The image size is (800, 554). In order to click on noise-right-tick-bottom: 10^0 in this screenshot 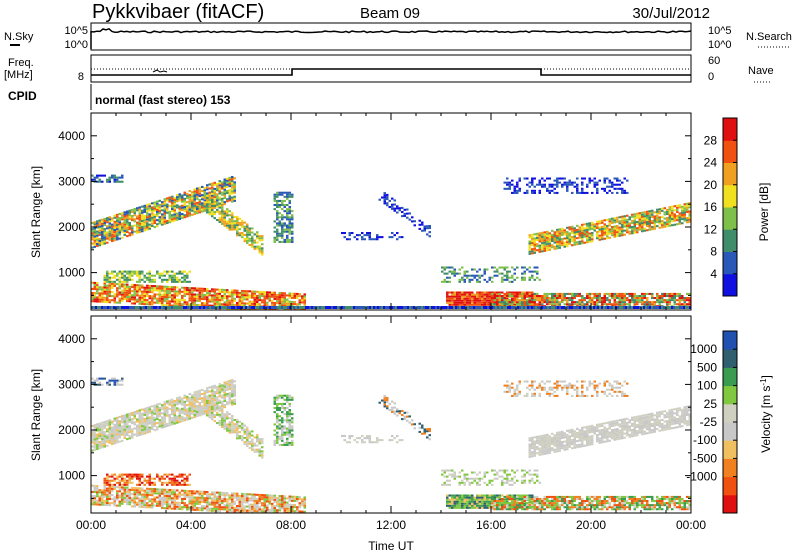, I will do `click(720, 45)`.